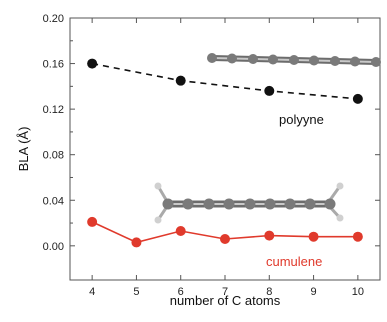  What do you see at coordinates (53, 65) in the screenshot?
I see `y-tick-label: 0.16` at bounding box center [53, 65].